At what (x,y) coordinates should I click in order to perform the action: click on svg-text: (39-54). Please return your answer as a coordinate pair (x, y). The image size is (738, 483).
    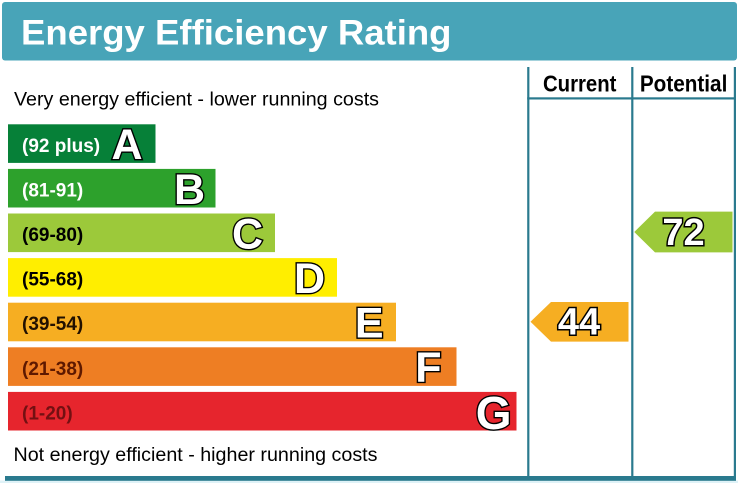
    Looking at the image, I should click on (52, 324).